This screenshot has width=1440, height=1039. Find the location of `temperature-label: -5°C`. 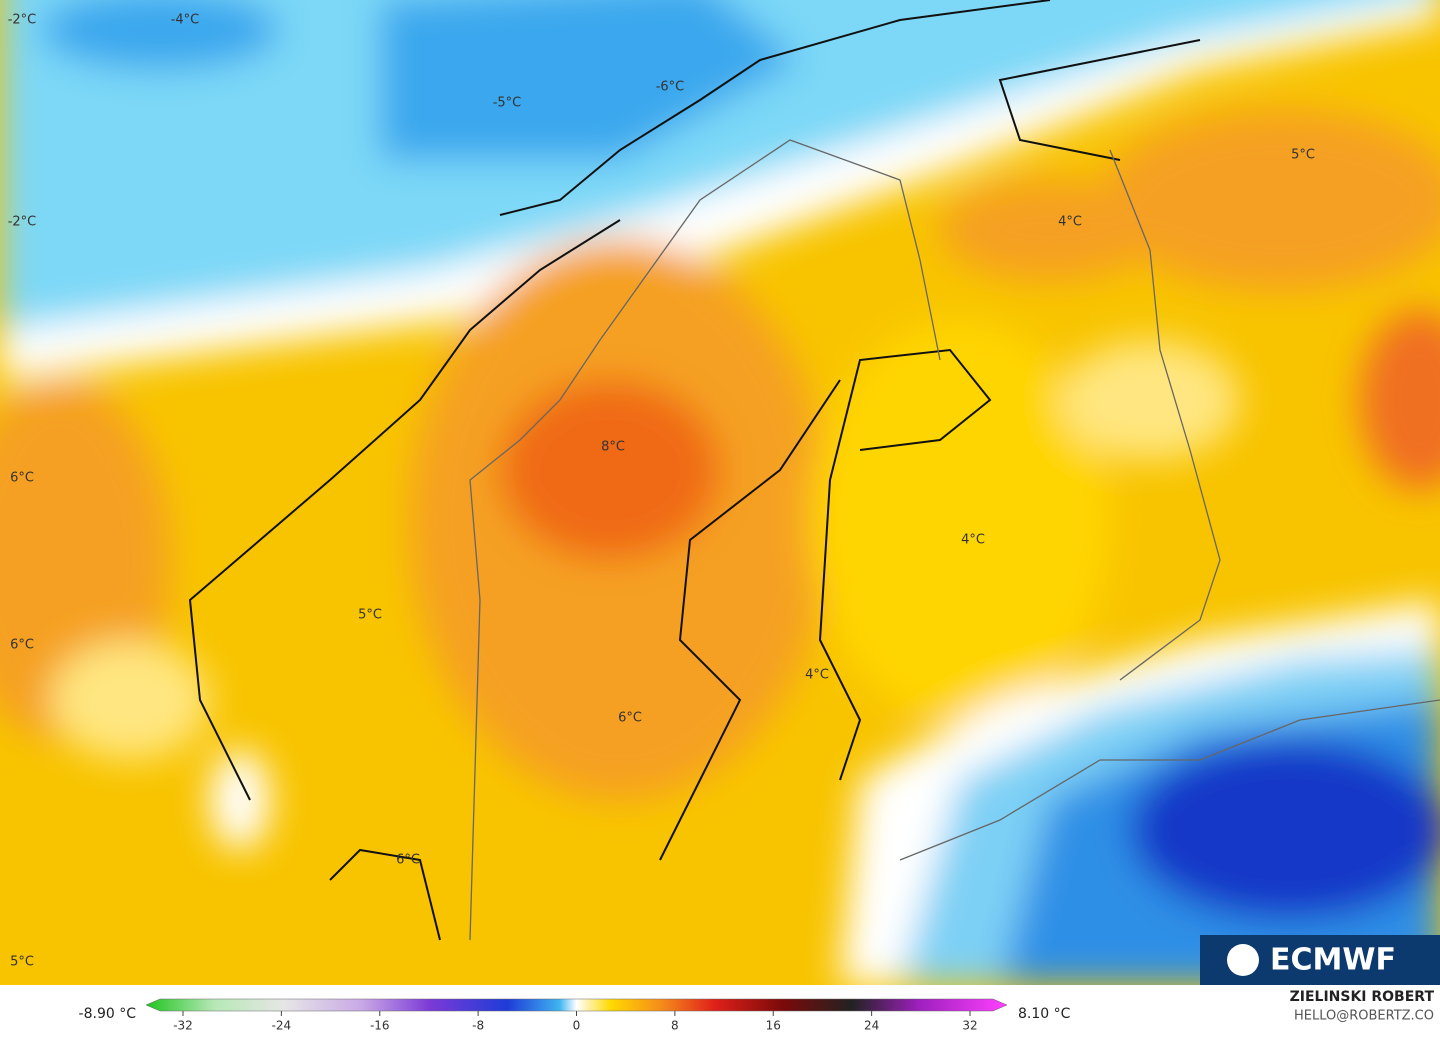

temperature-label: -5°C is located at coordinates (507, 103).